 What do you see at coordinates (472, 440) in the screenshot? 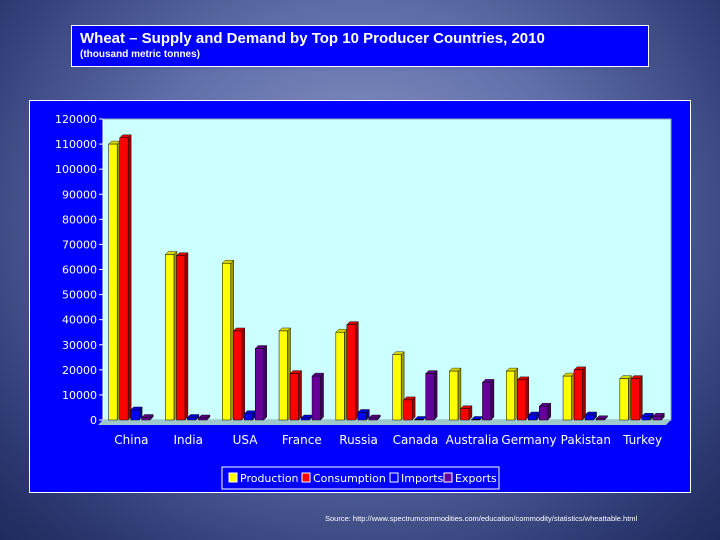
I see `x-tick-label: Australia` at bounding box center [472, 440].